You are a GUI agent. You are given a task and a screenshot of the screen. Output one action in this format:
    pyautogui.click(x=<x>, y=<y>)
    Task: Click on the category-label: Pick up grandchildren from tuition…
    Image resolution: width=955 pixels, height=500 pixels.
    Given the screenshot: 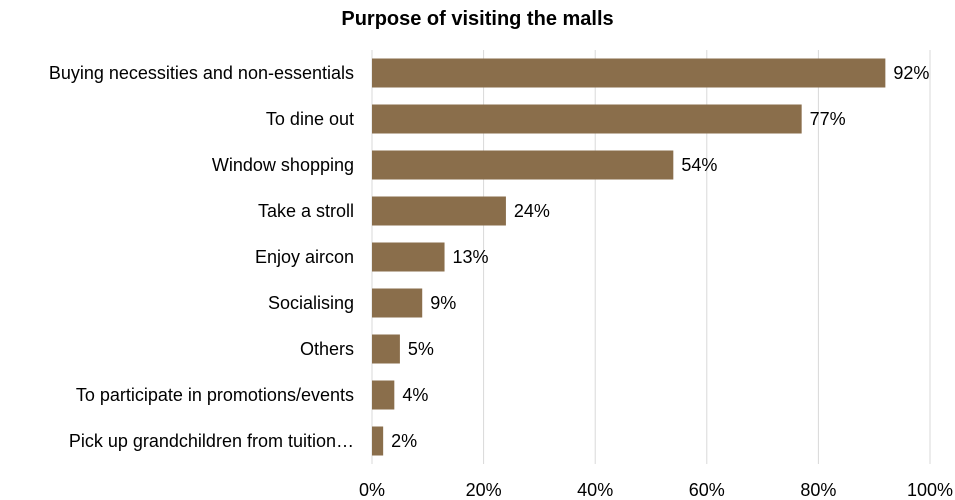 What is the action you would take?
    pyautogui.click(x=211, y=441)
    